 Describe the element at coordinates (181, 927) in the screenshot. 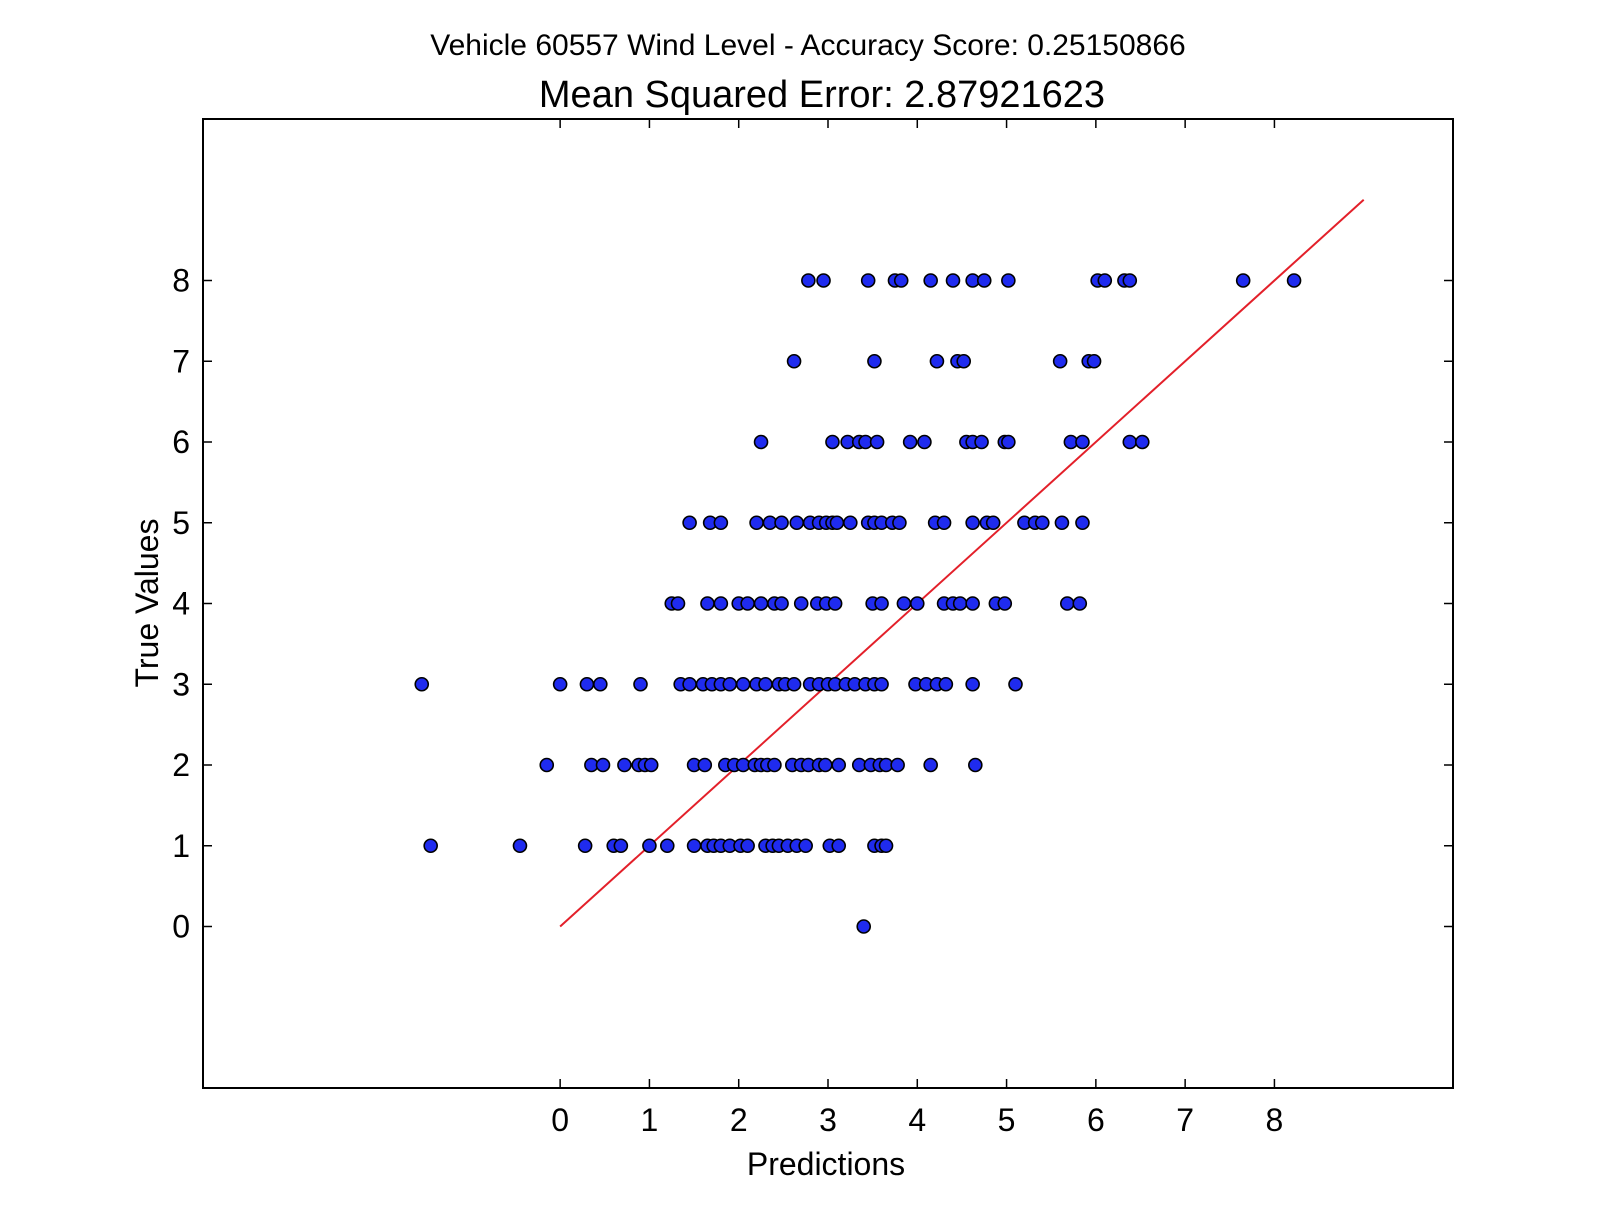

I see `y-tick-label: 0` at that location.